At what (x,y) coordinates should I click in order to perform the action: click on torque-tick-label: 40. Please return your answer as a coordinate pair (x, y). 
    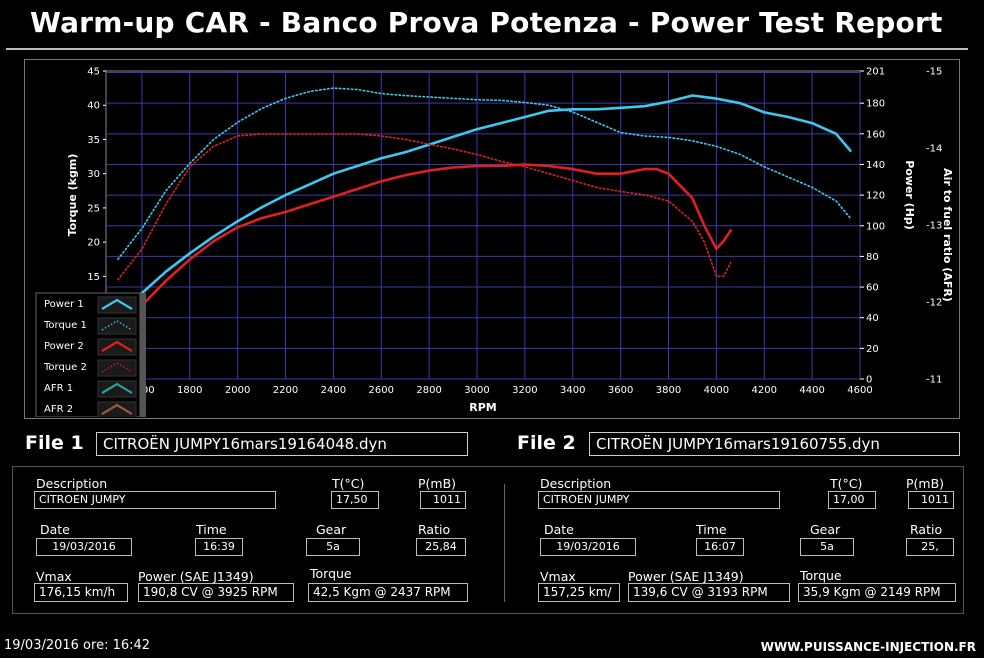
    Looking at the image, I should click on (93, 106).